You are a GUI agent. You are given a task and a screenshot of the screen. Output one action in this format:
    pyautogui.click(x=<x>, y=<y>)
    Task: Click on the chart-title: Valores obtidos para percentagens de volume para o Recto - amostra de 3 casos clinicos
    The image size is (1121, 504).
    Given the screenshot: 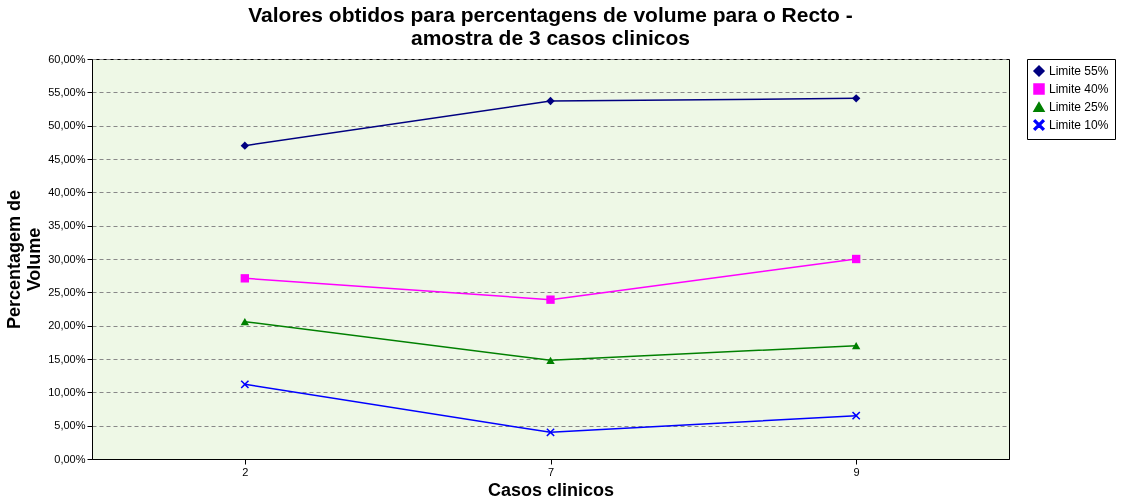 What is the action you would take?
    pyautogui.click(x=550, y=26)
    